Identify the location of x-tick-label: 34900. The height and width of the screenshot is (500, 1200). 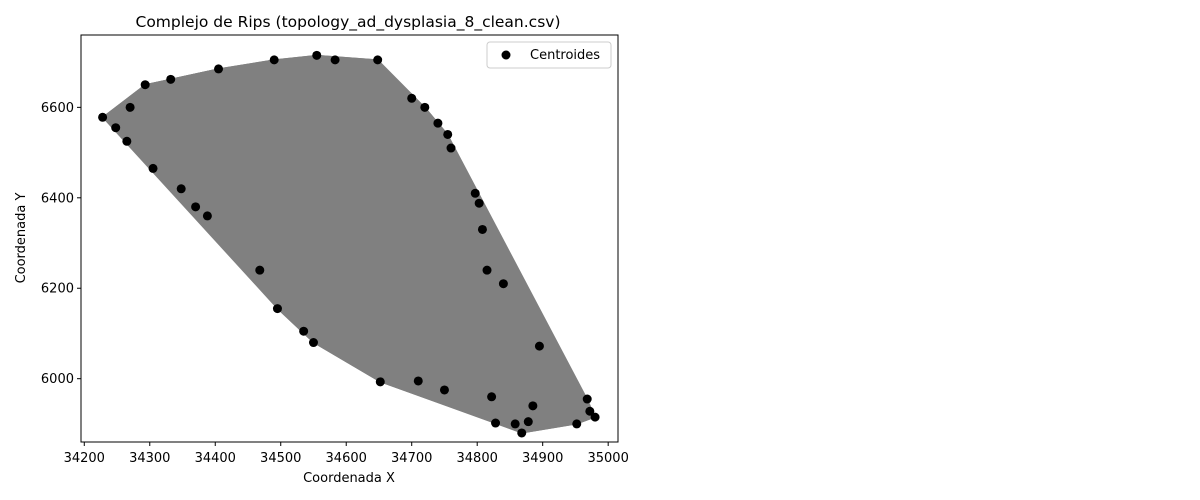
(542, 458).